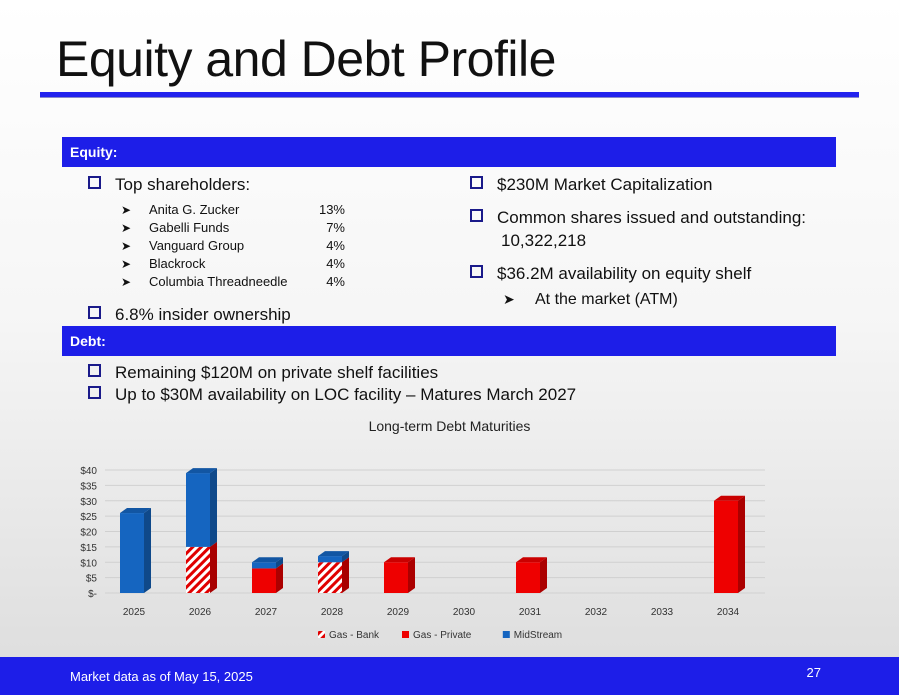 This screenshot has height=695, width=899. What do you see at coordinates (442, 635) in the screenshot?
I see `legend-label: Gas - Private` at bounding box center [442, 635].